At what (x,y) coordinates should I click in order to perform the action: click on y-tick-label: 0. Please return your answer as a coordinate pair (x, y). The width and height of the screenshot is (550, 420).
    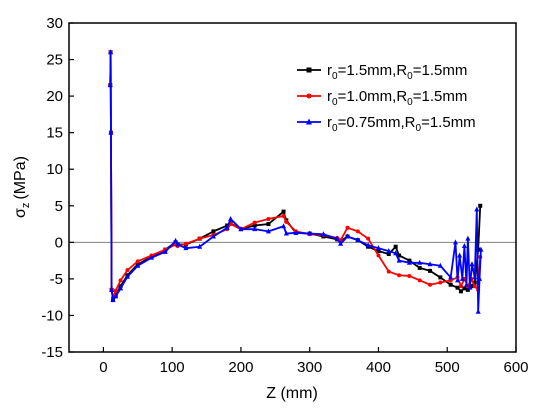
    Looking at the image, I should click on (59, 242).